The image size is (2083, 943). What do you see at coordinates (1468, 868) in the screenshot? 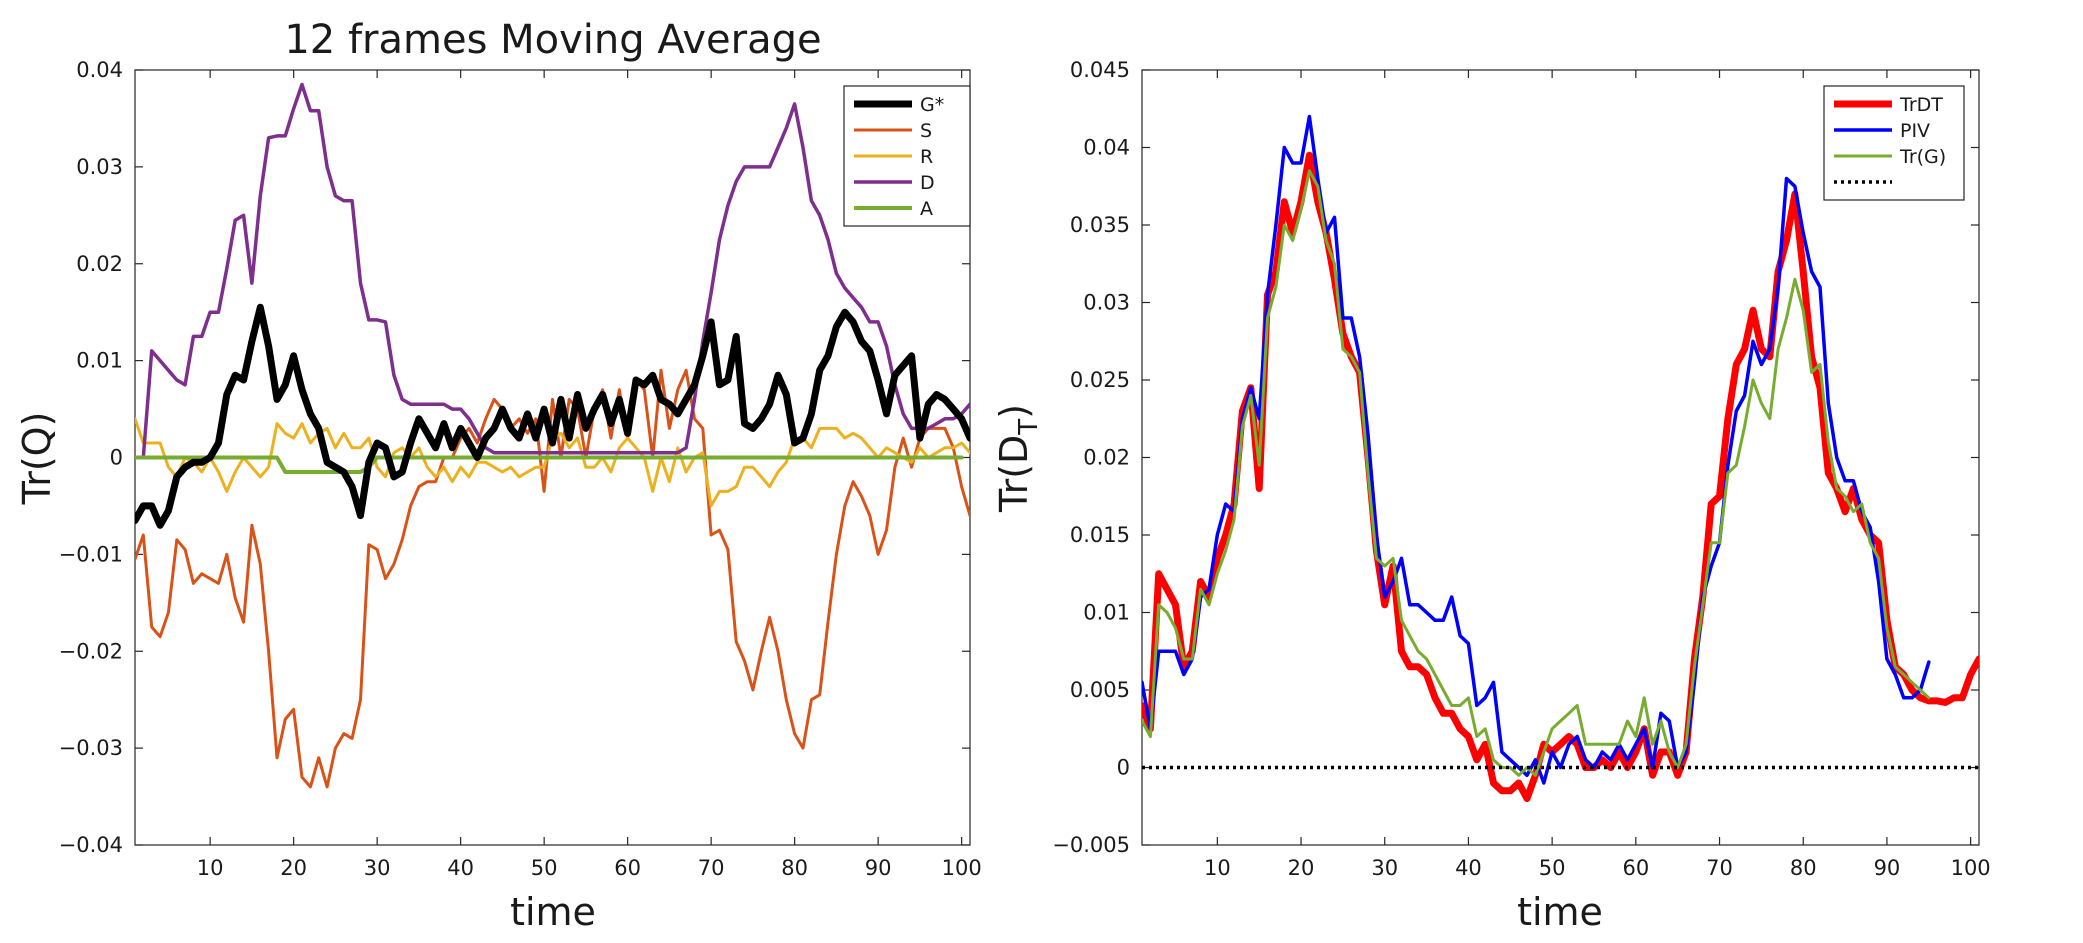
I see `right-x-tick-label: 40` at bounding box center [1468, 868].